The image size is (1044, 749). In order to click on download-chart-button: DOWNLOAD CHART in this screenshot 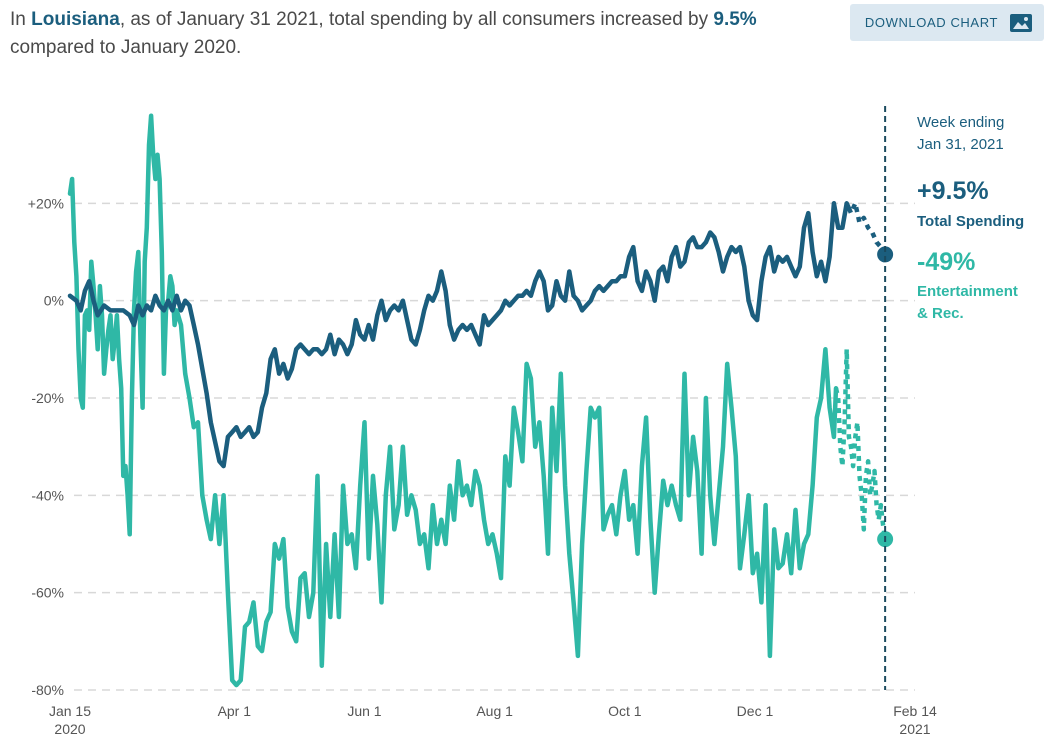, I will do `click(947, 22)`.